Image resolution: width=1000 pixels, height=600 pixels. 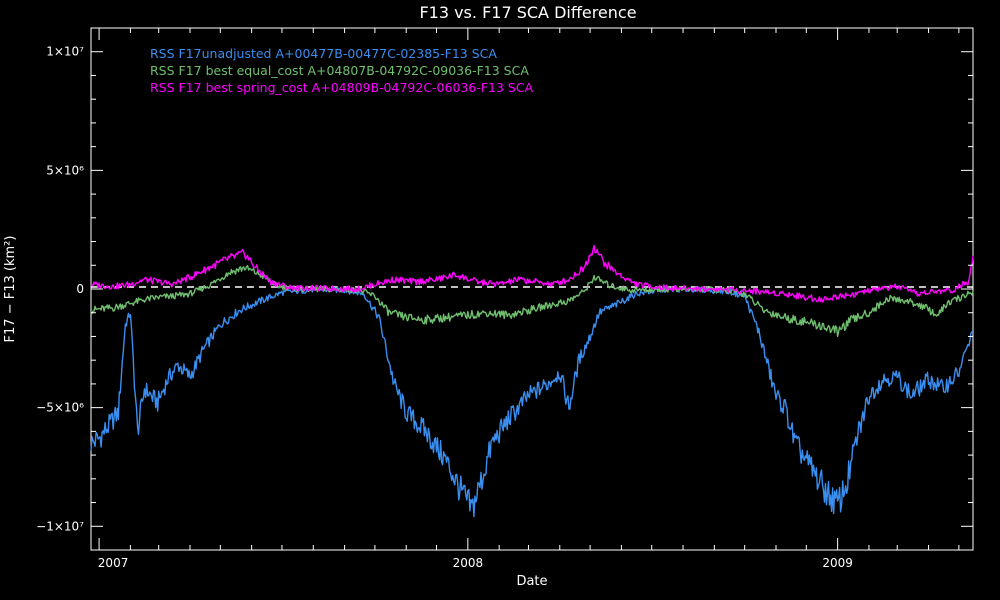 I want to click on x-tick-label: 2007, so click(x=113, y=563).